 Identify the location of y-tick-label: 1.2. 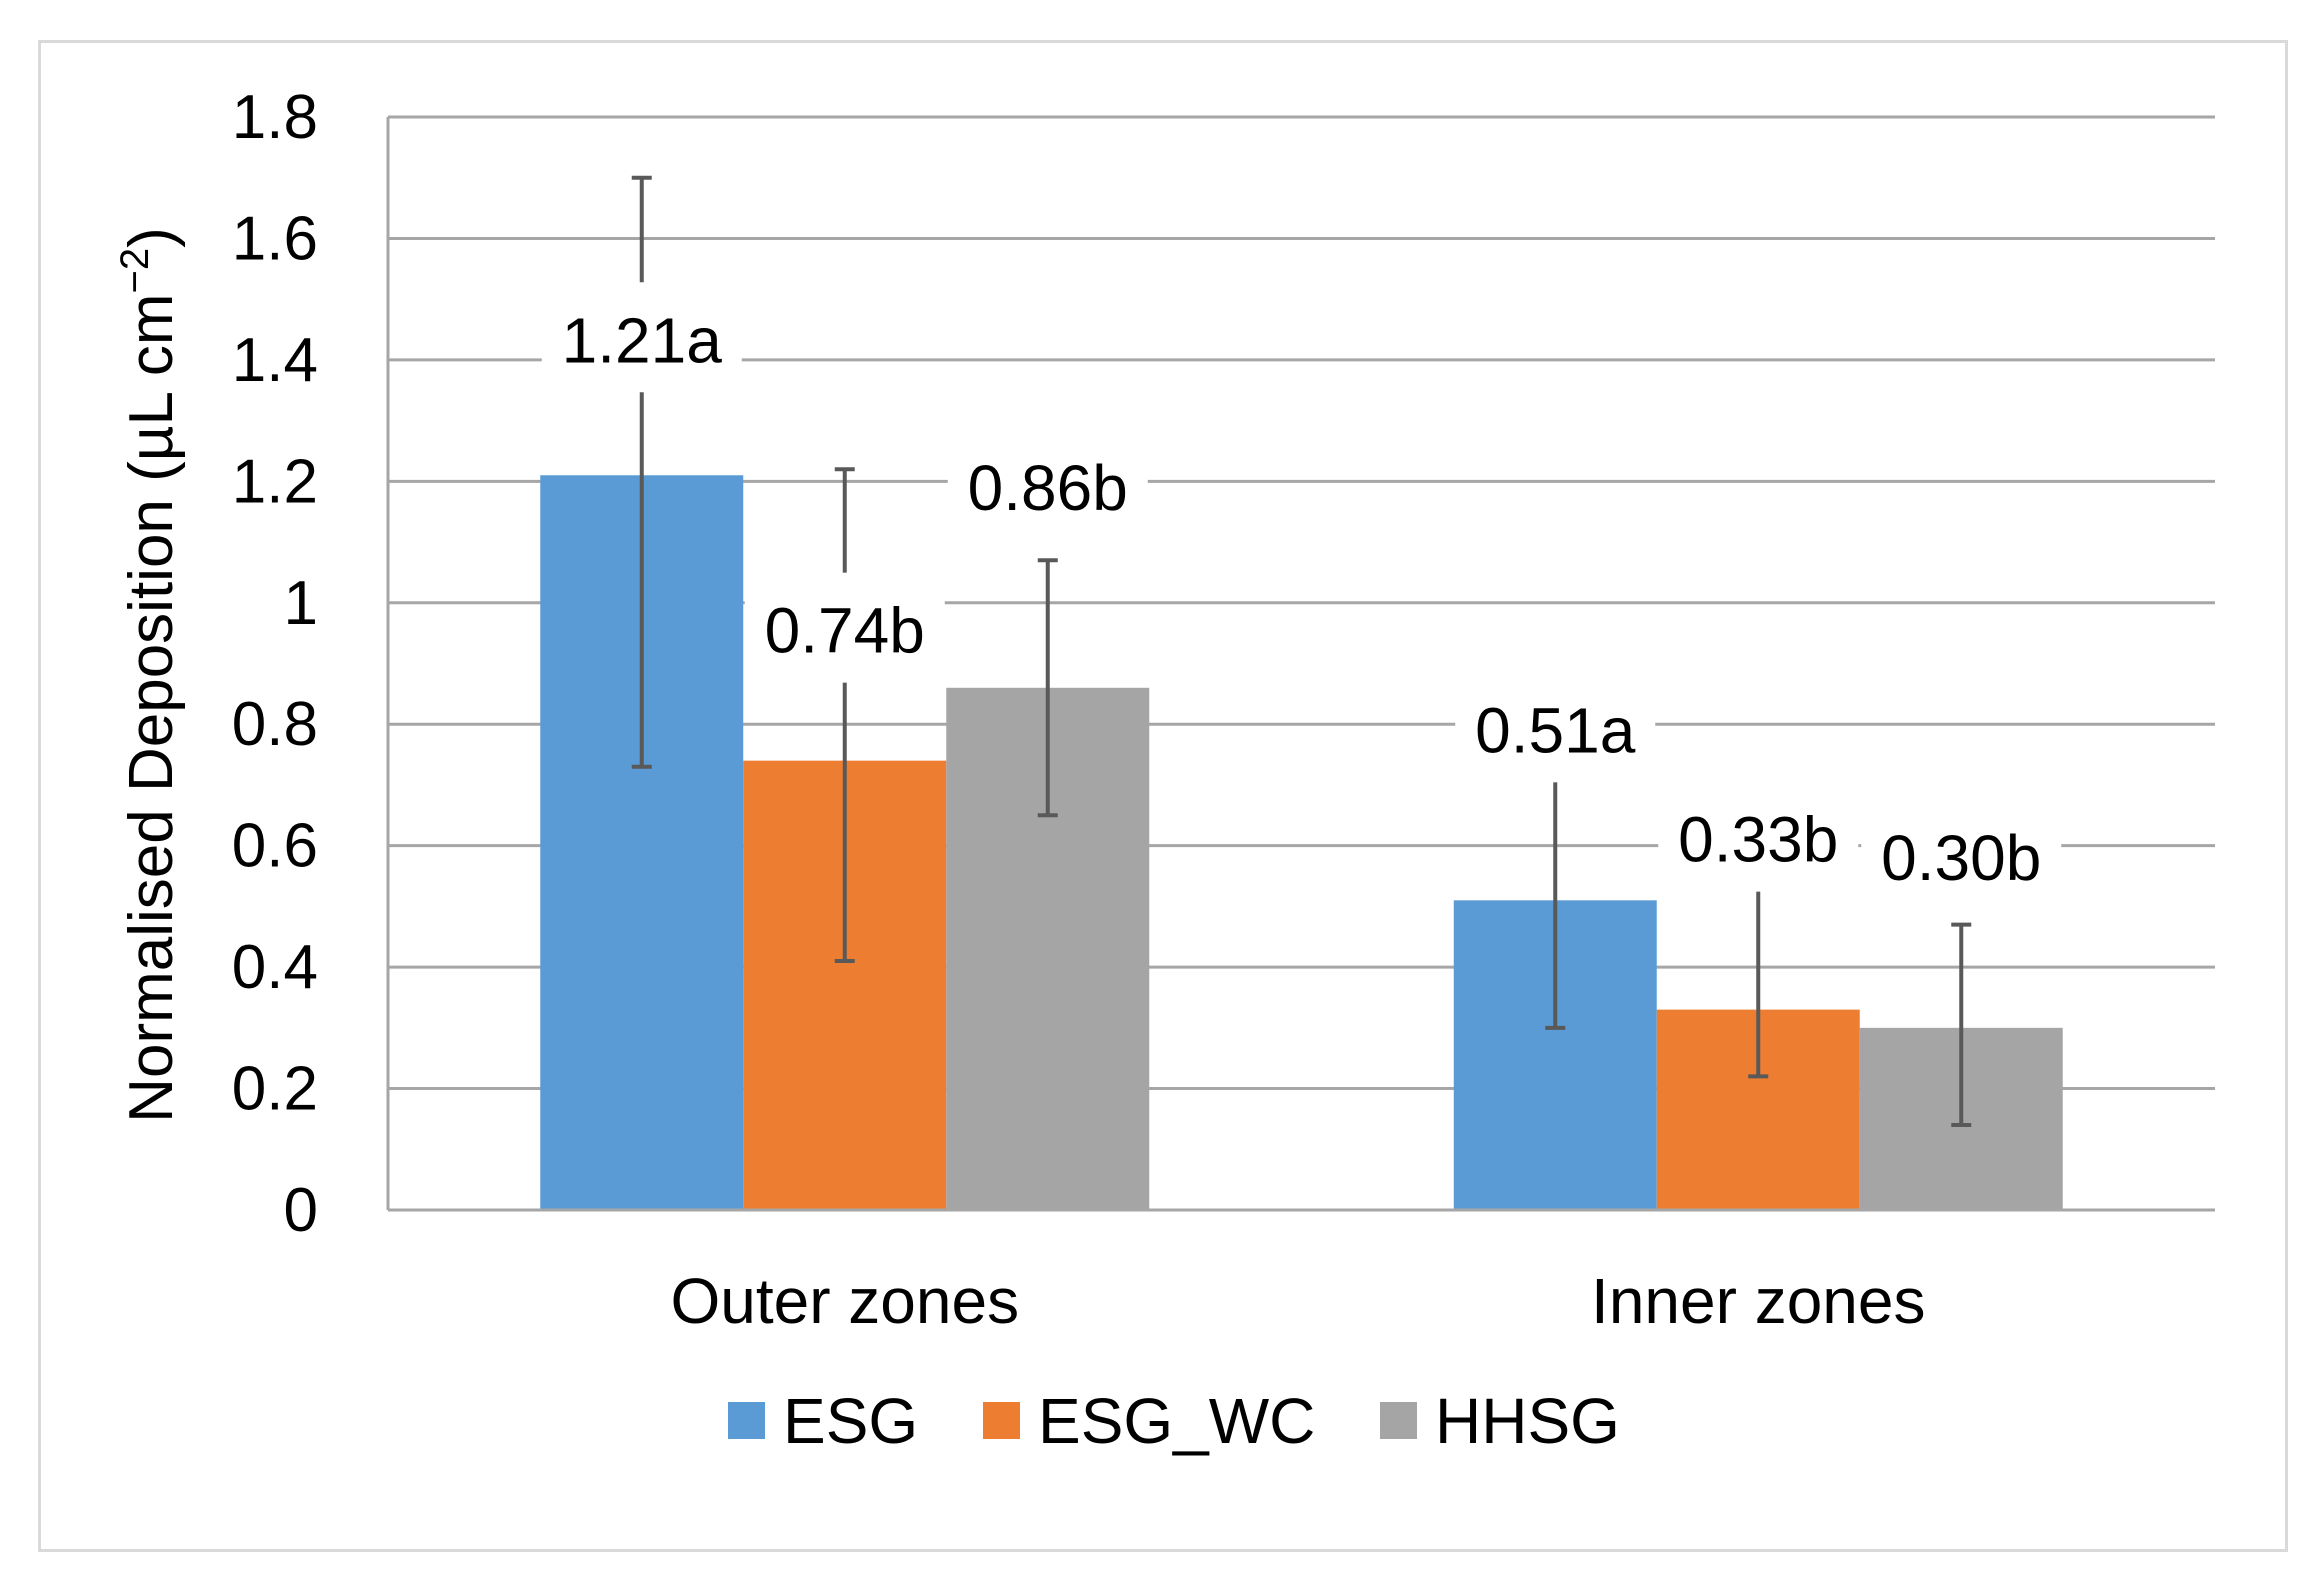
(275, 481).